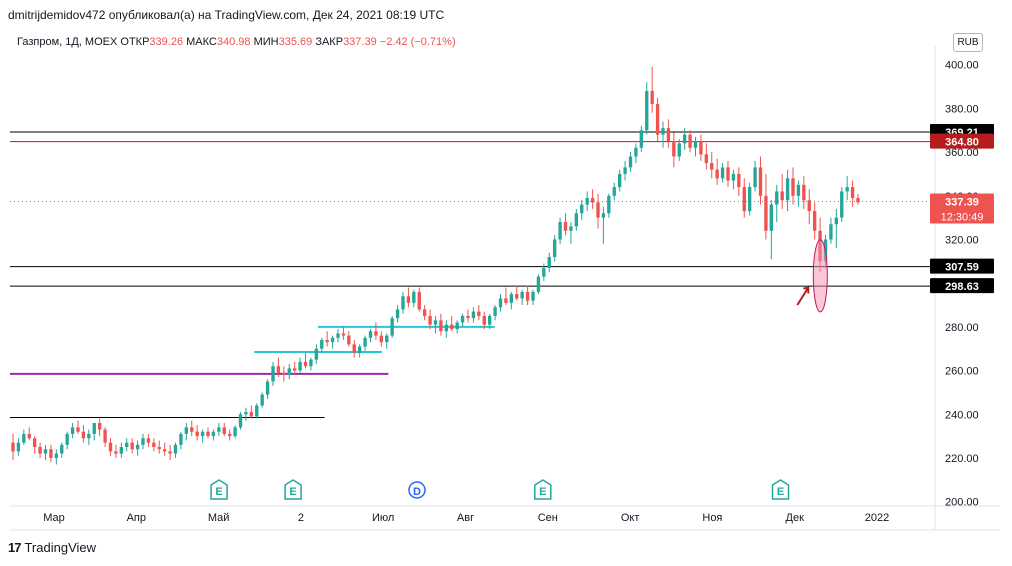 The image size is (1012, 566). I want to click on time-tick-label: Авг, so click(465, 518).